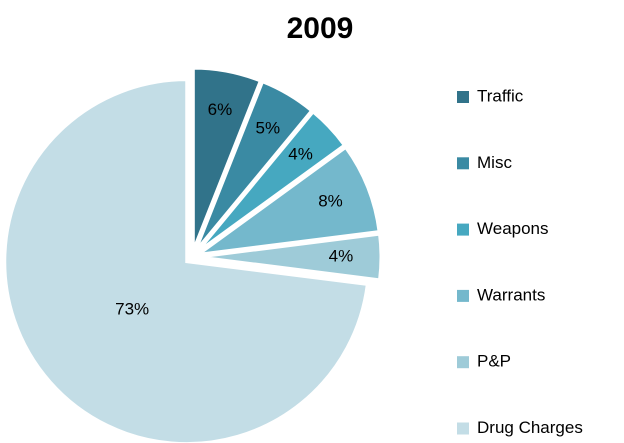 The width and height of the screenshot is (624, 443). What do you see at coordinates (132, 308) in the screenshot?
I see `data-label: 73%` at bounding box center [132, 308].